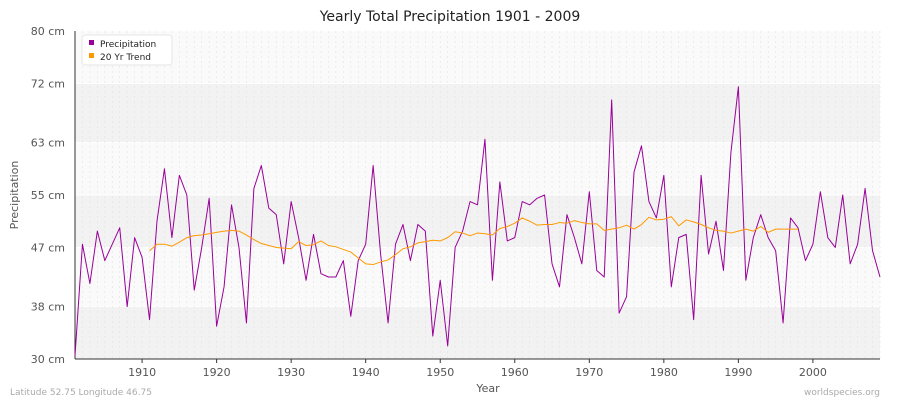 Image resolution: width=900 pixels, height=400 pixels. Describe the element at coordinates (738, 372) in the screenshot. I see `x-tick-label: 1990` at that location.